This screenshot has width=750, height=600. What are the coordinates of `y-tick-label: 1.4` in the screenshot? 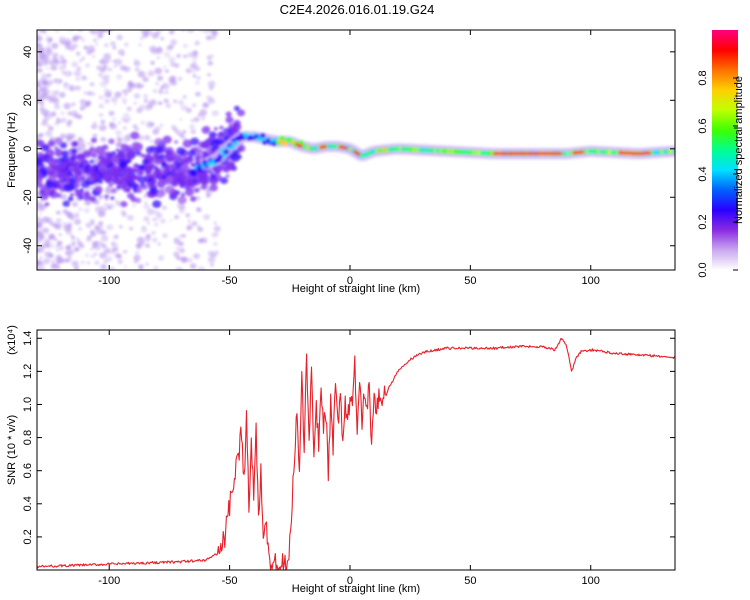 It's located at (28, 338).